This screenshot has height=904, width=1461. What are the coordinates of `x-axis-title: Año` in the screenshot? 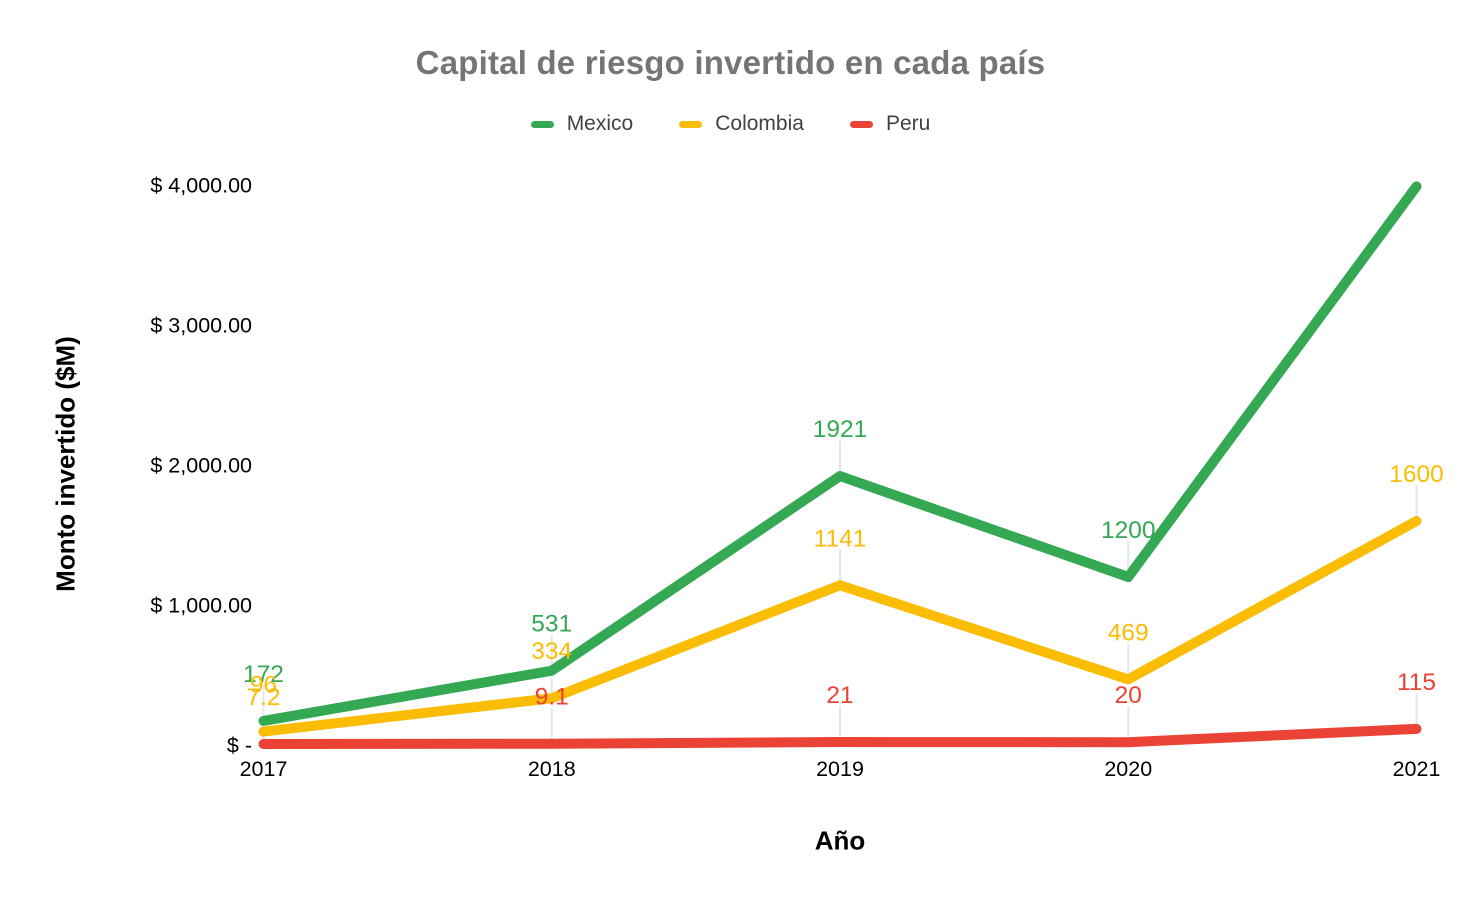 It's located at (840, 840).